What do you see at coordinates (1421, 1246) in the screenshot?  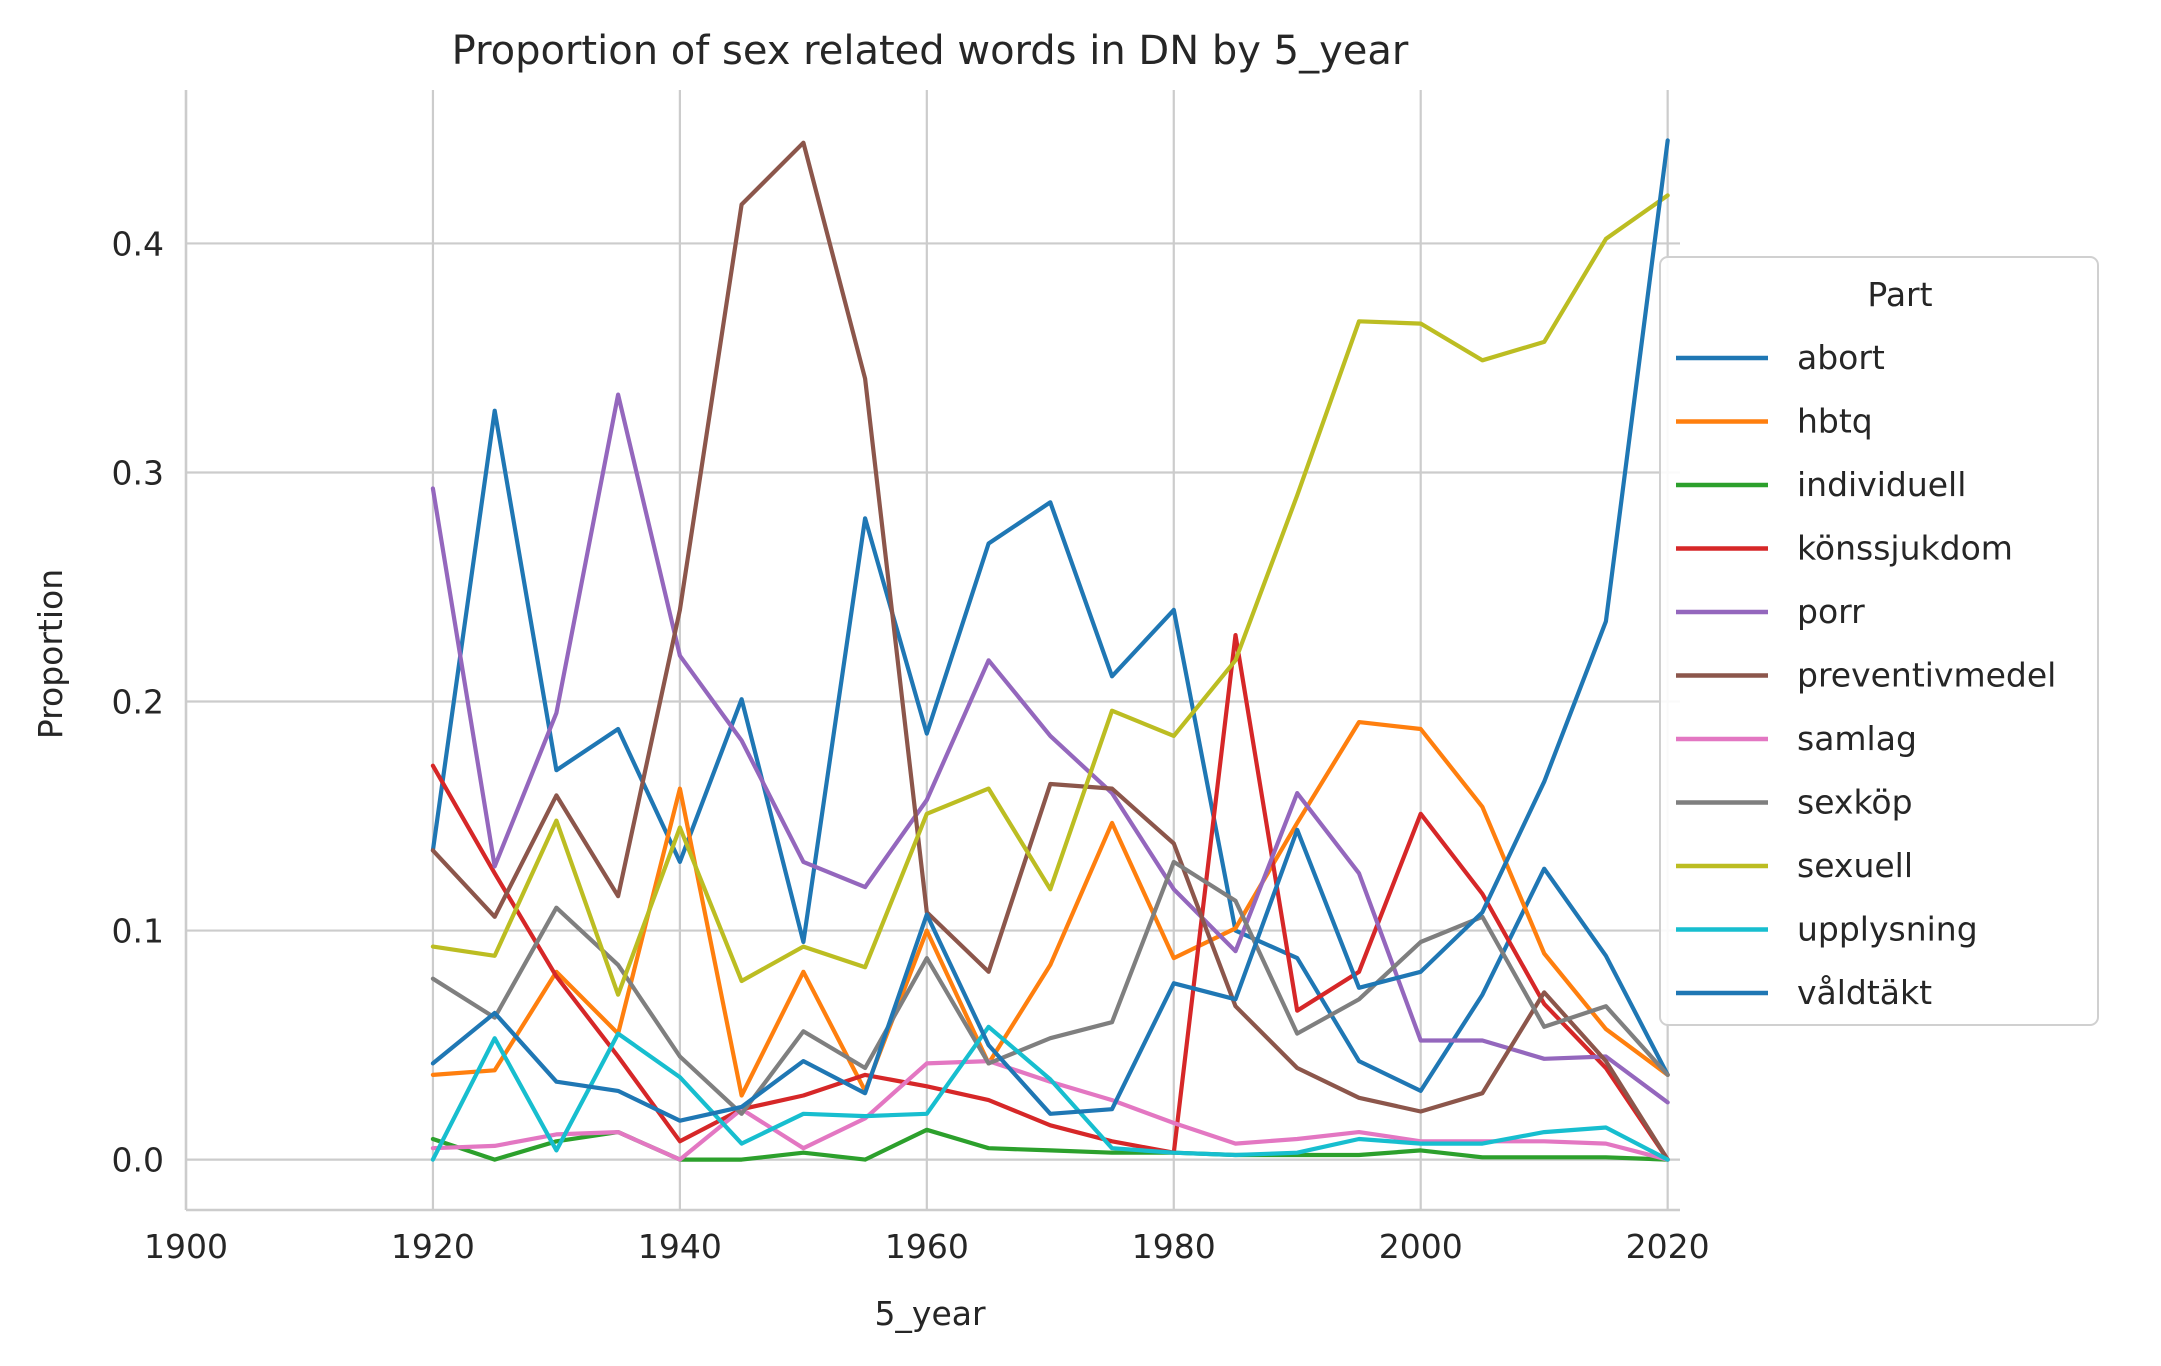 I see `x-tick-label: 2000` at bounding box center [1421, 1246].